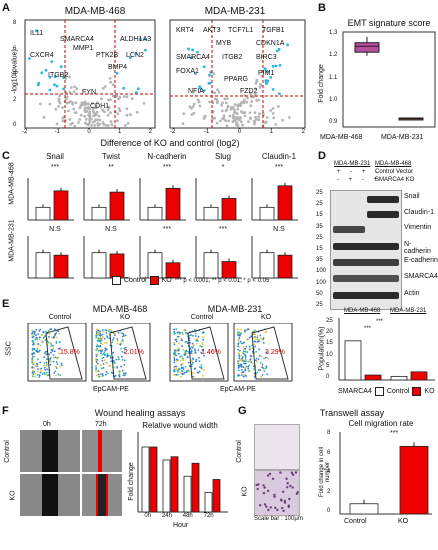 This screenshot has height=550, width=438. I want to click on g-bar, so click(364, 509).